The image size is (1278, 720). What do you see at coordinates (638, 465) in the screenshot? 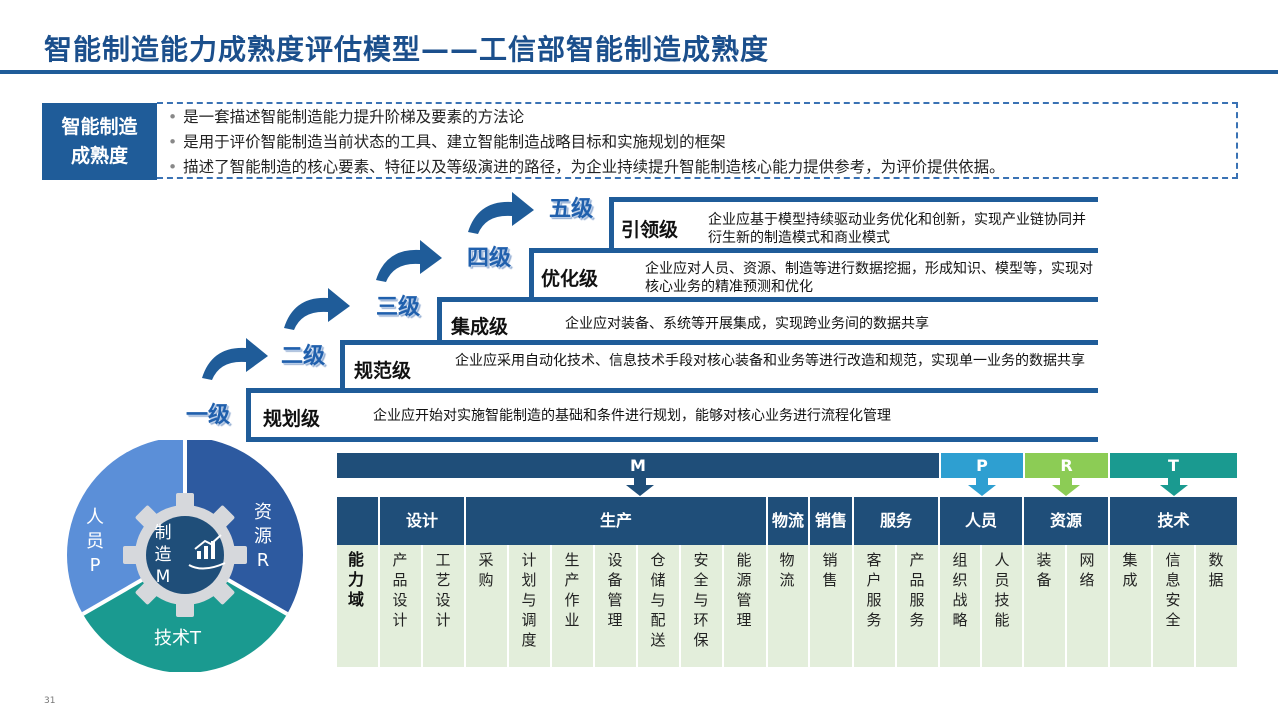
I see `bar-manufacturing: M` at bounding box center [638, 465].